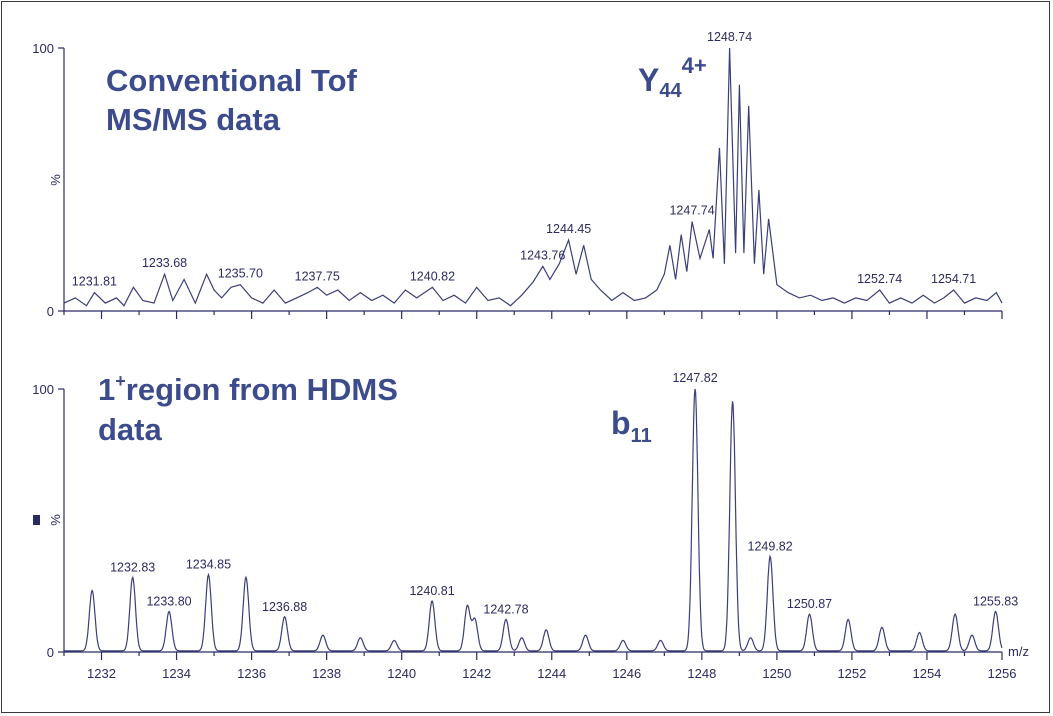 This screenshot has height=716, width=1053. I want to click on x-tick-label-1244: 1244, so click(551, 673).